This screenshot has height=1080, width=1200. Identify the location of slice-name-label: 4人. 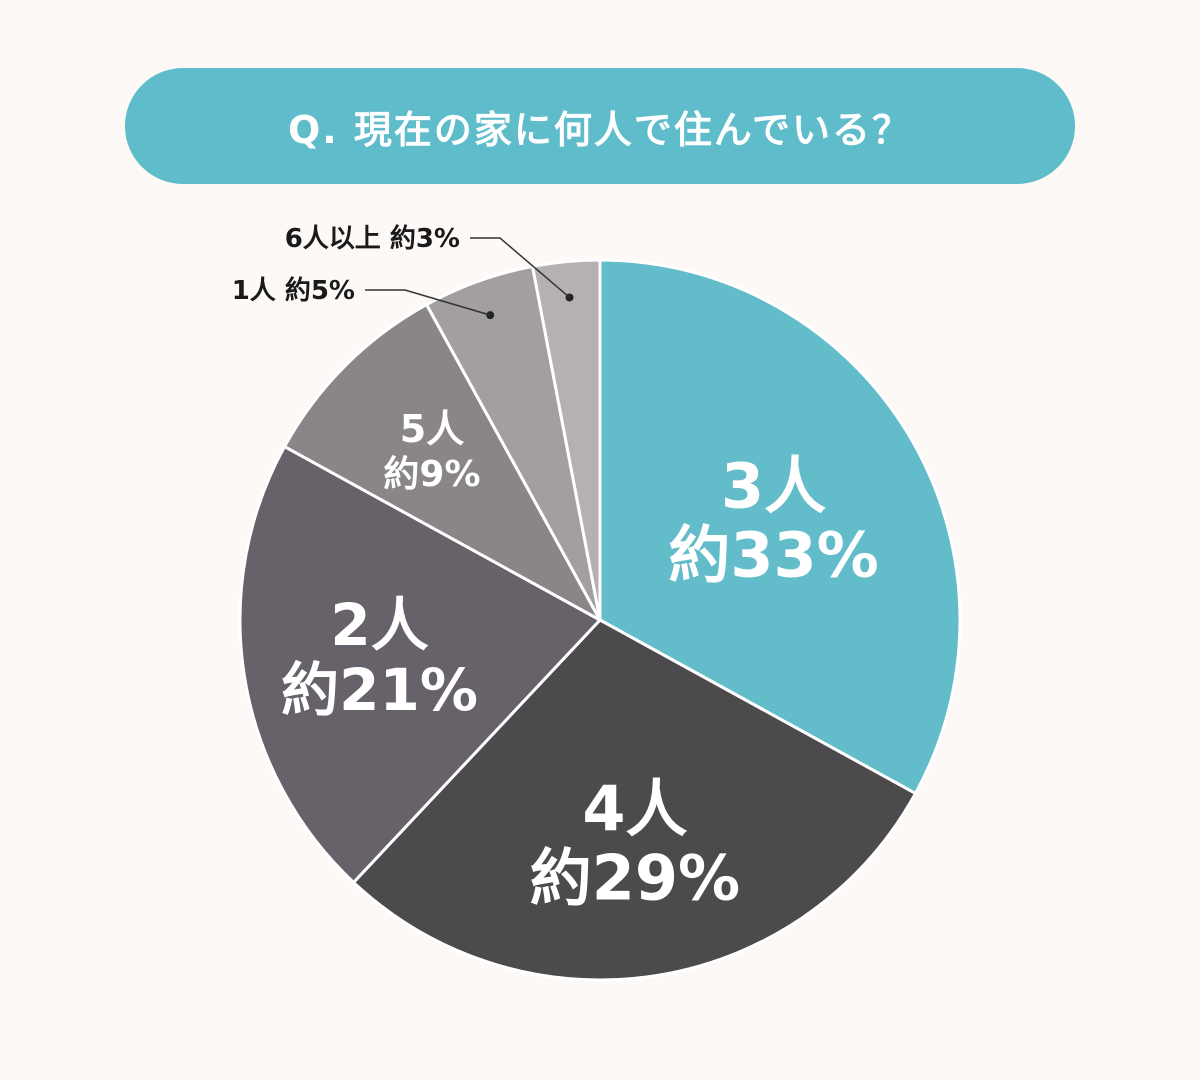
(634, 808).